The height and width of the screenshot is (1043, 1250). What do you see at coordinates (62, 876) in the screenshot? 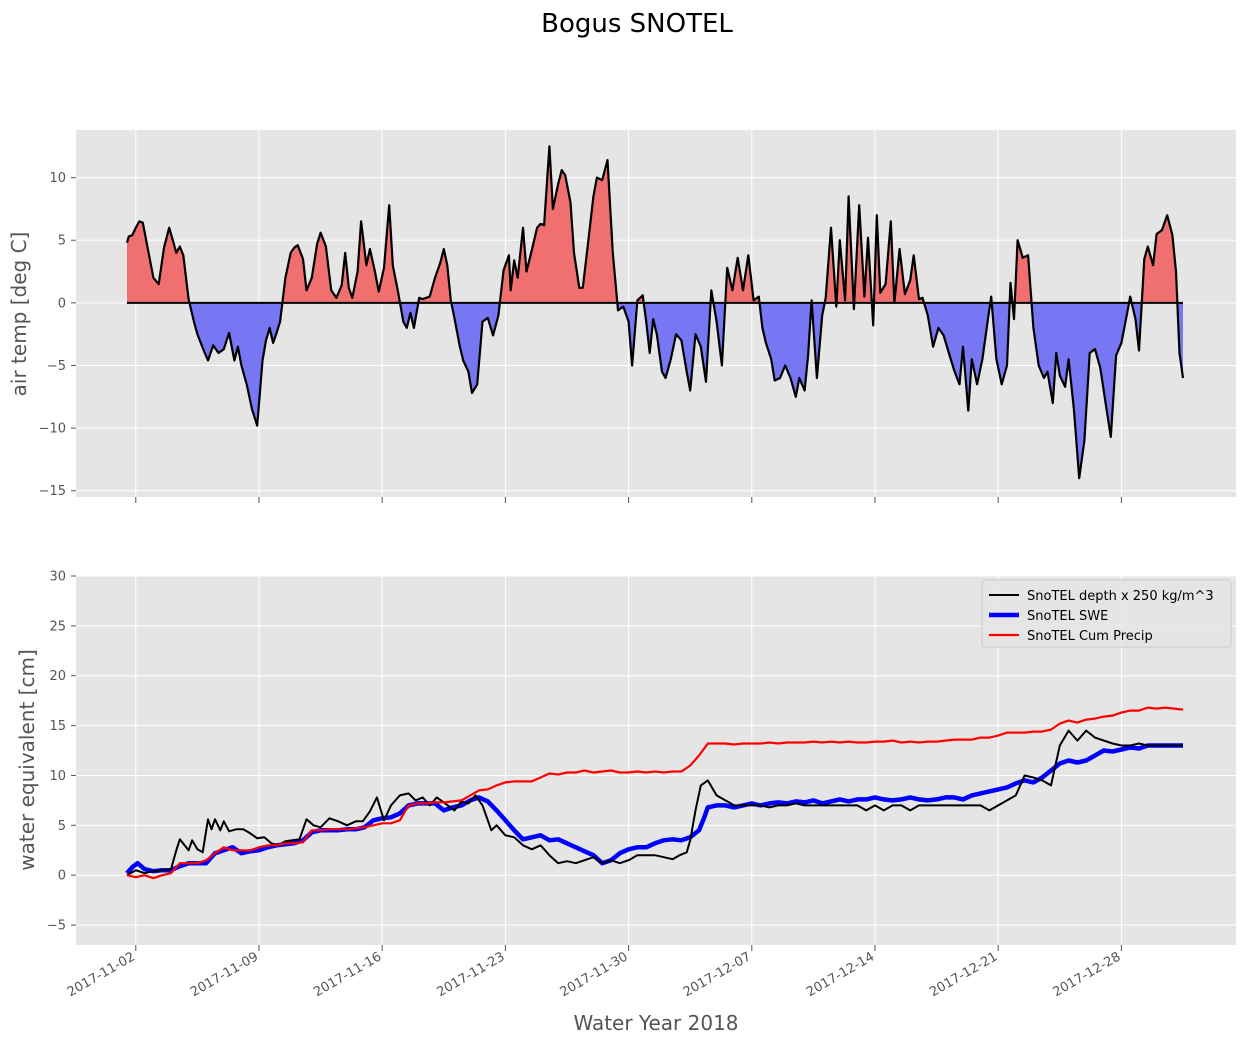
I see `swe-ytick-label-1: 0` at bounding box center [62, 876].